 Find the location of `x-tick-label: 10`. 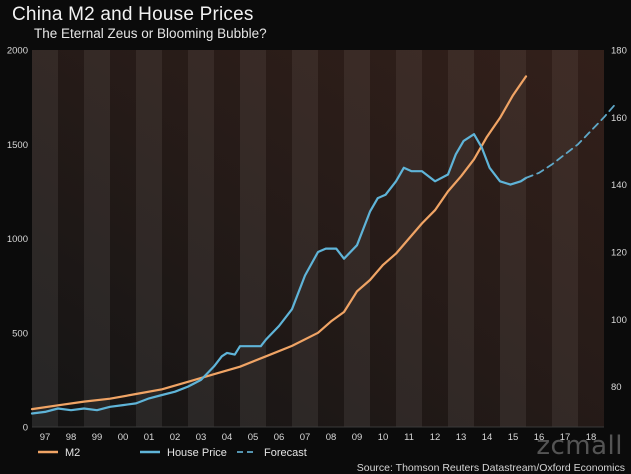

x-tick-label: 10 is located at coordinates (383, 437).